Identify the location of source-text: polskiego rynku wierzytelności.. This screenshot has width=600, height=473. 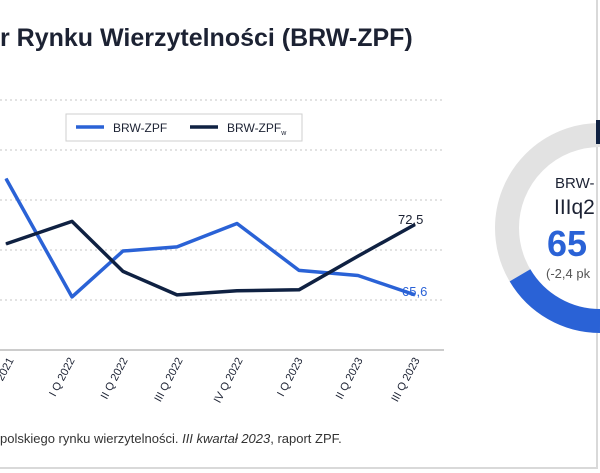
(91, 438).